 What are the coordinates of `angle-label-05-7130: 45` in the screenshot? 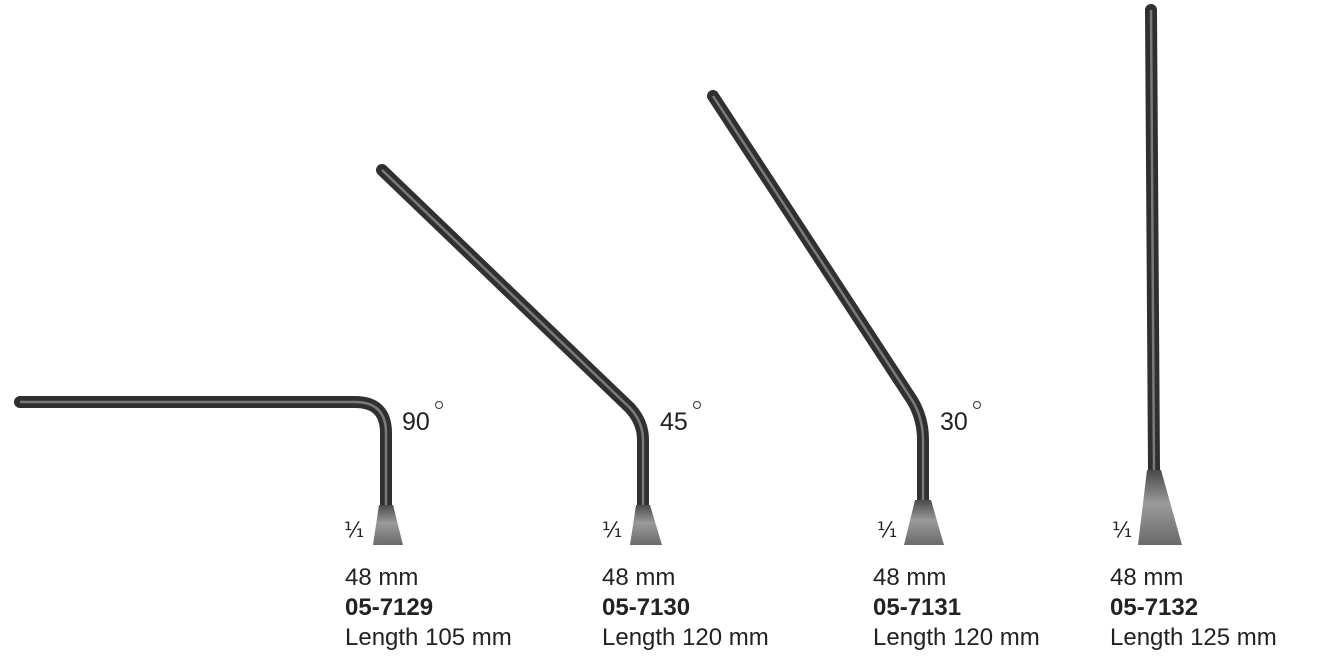 It's located at (680, 418).